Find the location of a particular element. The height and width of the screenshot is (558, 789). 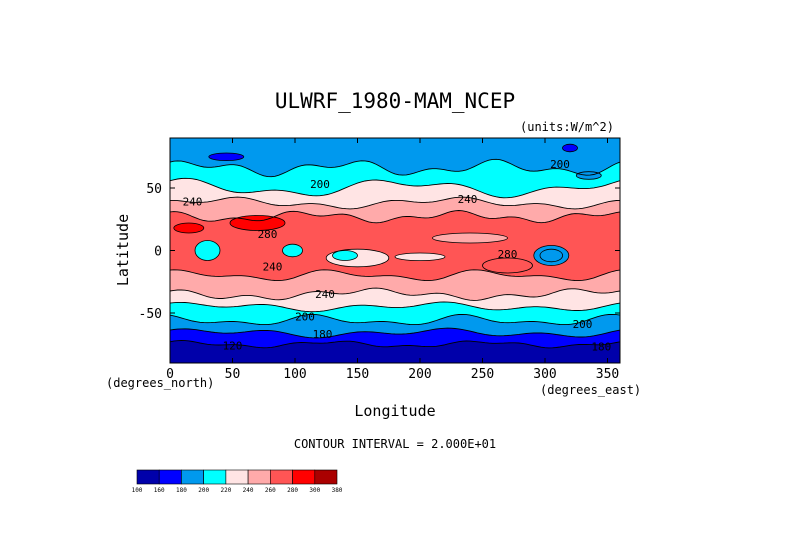

blob-arctic-cold is located at coordinates (570, 148).